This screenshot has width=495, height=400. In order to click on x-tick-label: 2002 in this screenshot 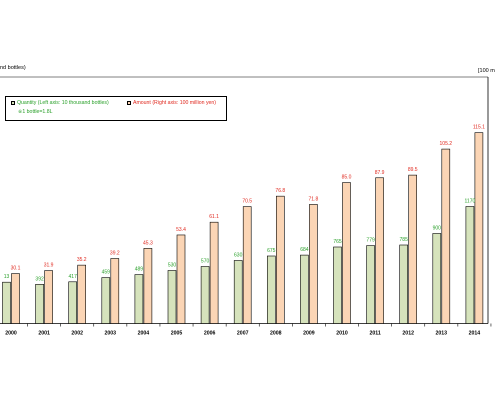, I will do `click(77, 334)`.